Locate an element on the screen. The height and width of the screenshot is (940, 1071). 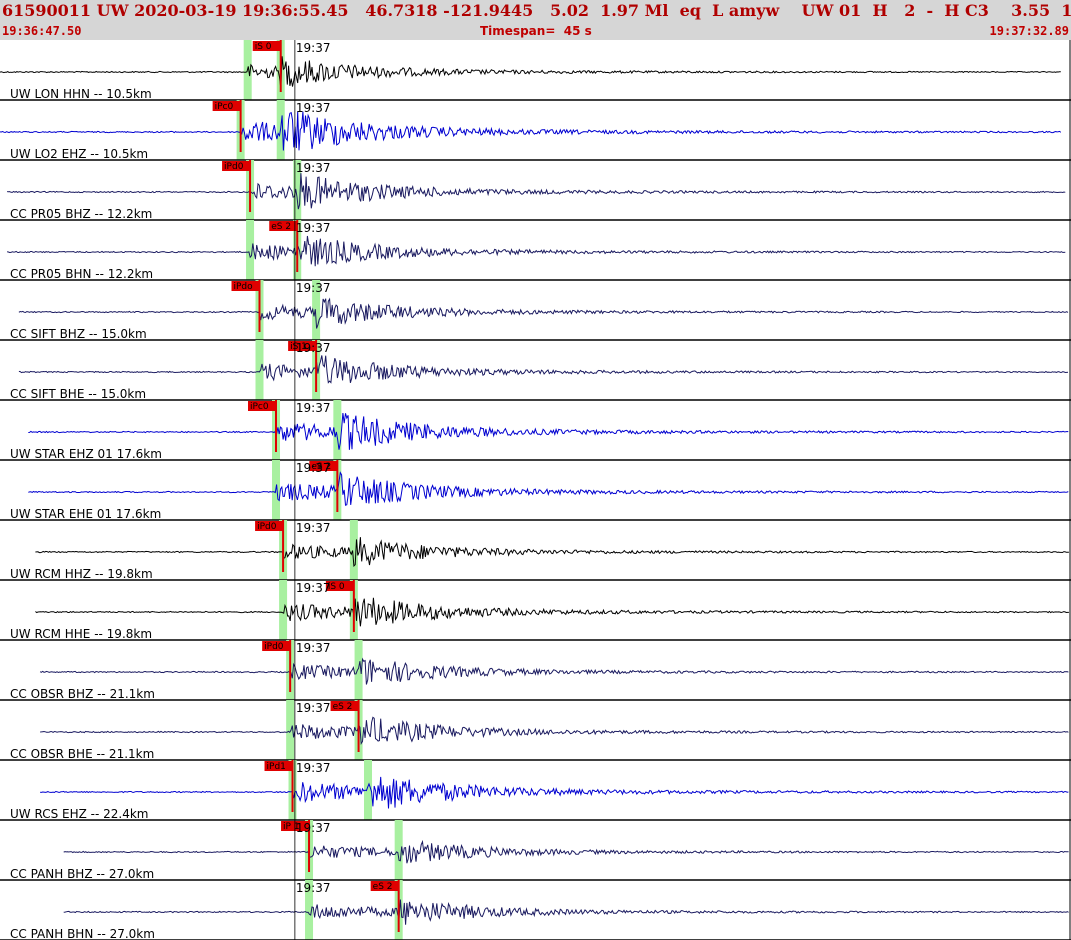
trace-panel: iPdo 19:37 CC SIFT BHZ -- 15.0km is located at coordinates (535, 310).